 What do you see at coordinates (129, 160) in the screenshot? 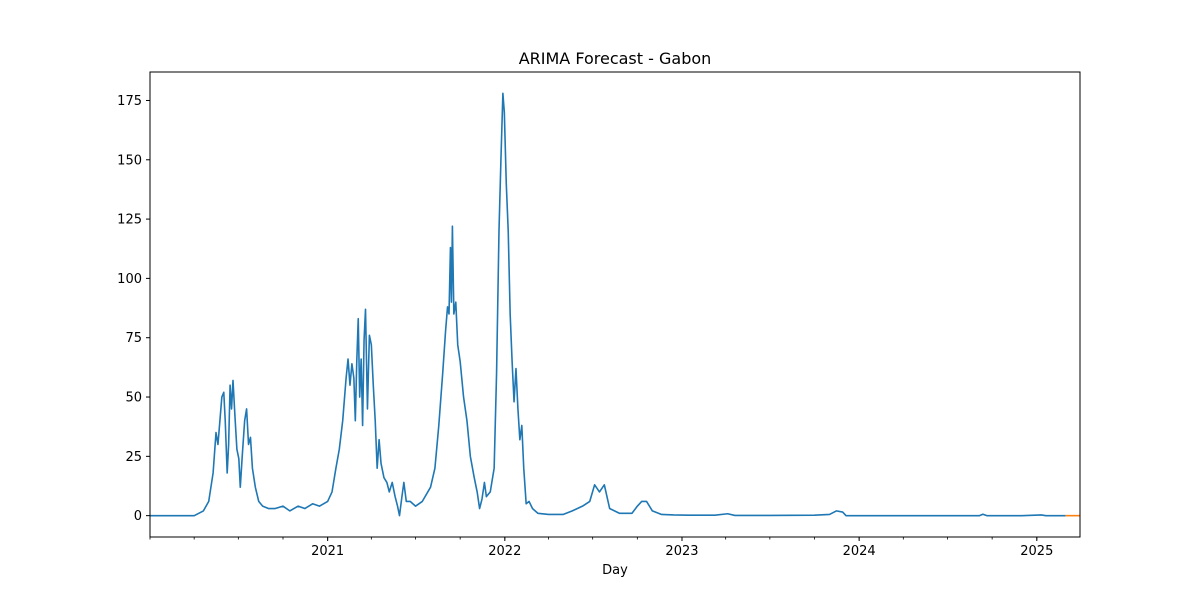
I see `y-tick-label: 150` at bounding box center [129, 160].